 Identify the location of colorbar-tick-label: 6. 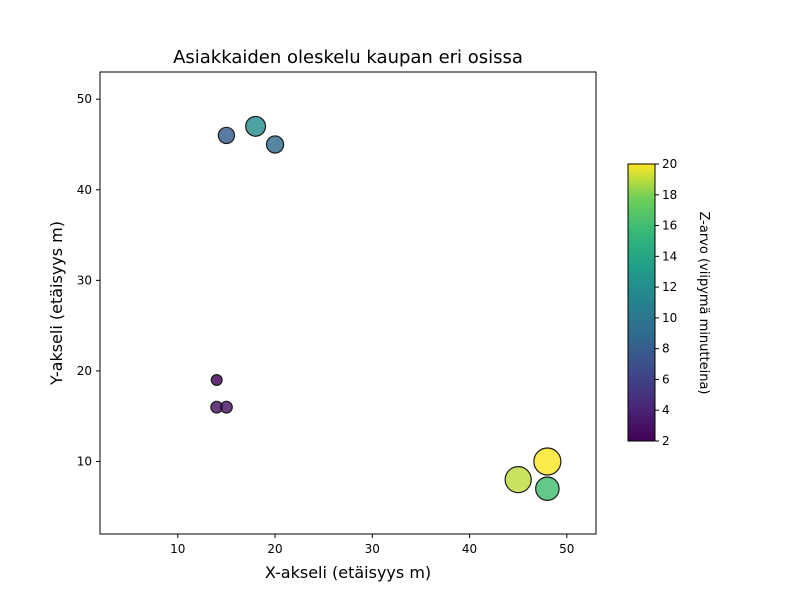
(666, 379).